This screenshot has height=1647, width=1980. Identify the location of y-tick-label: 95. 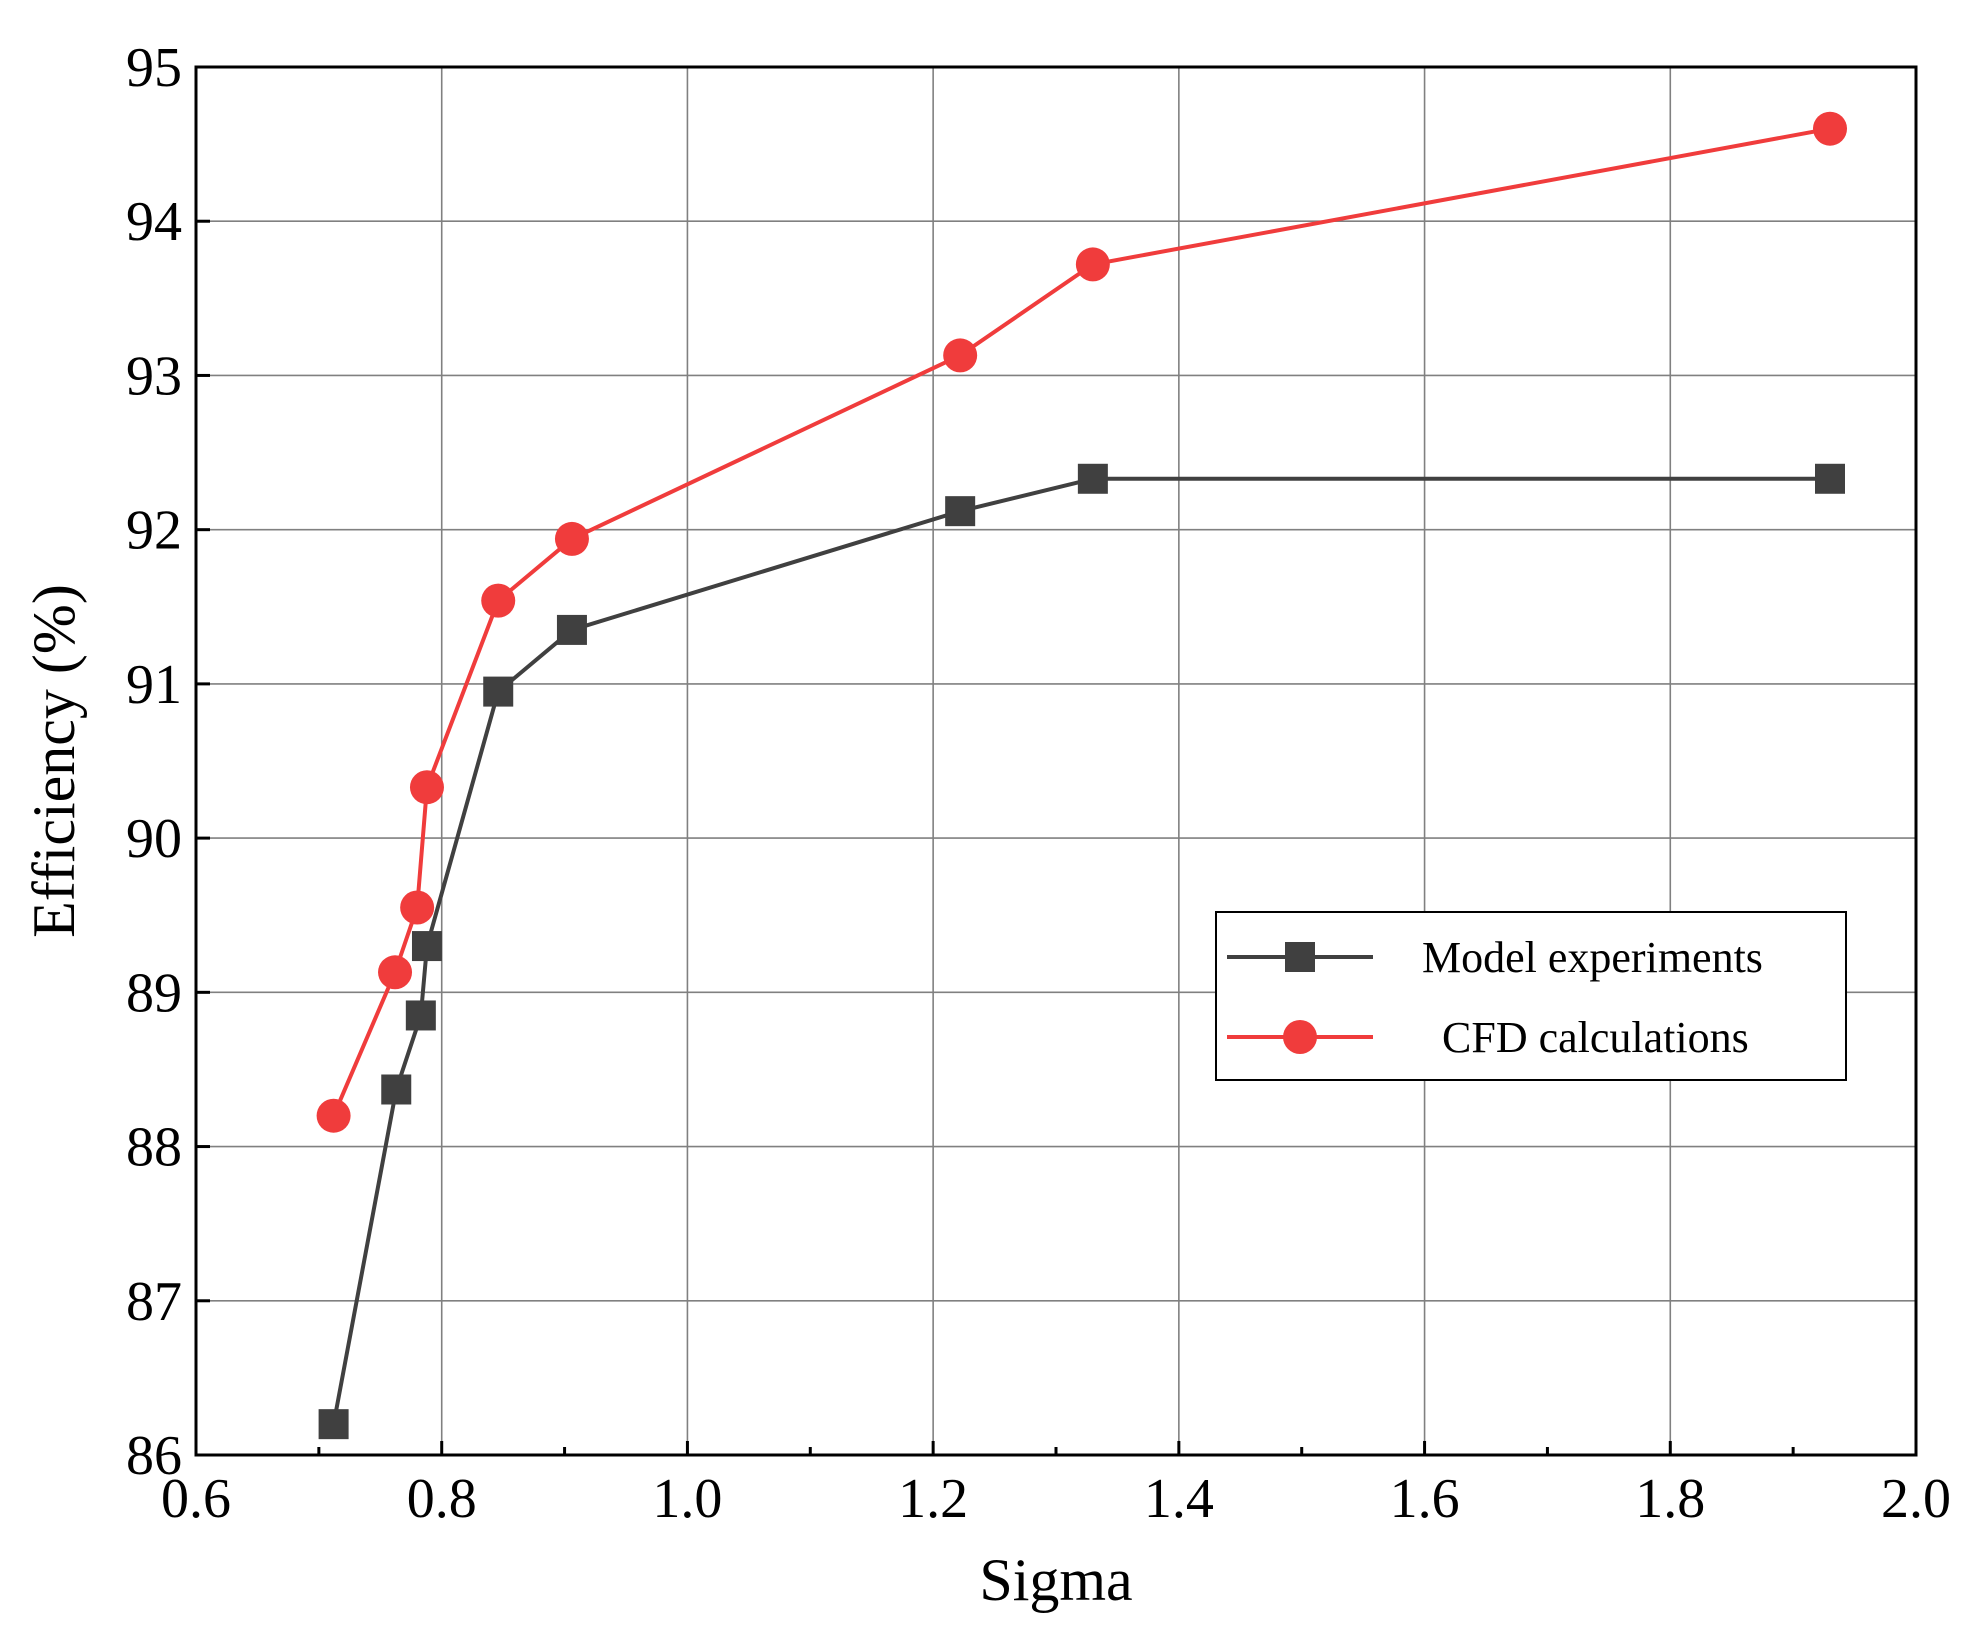
(154, 68).